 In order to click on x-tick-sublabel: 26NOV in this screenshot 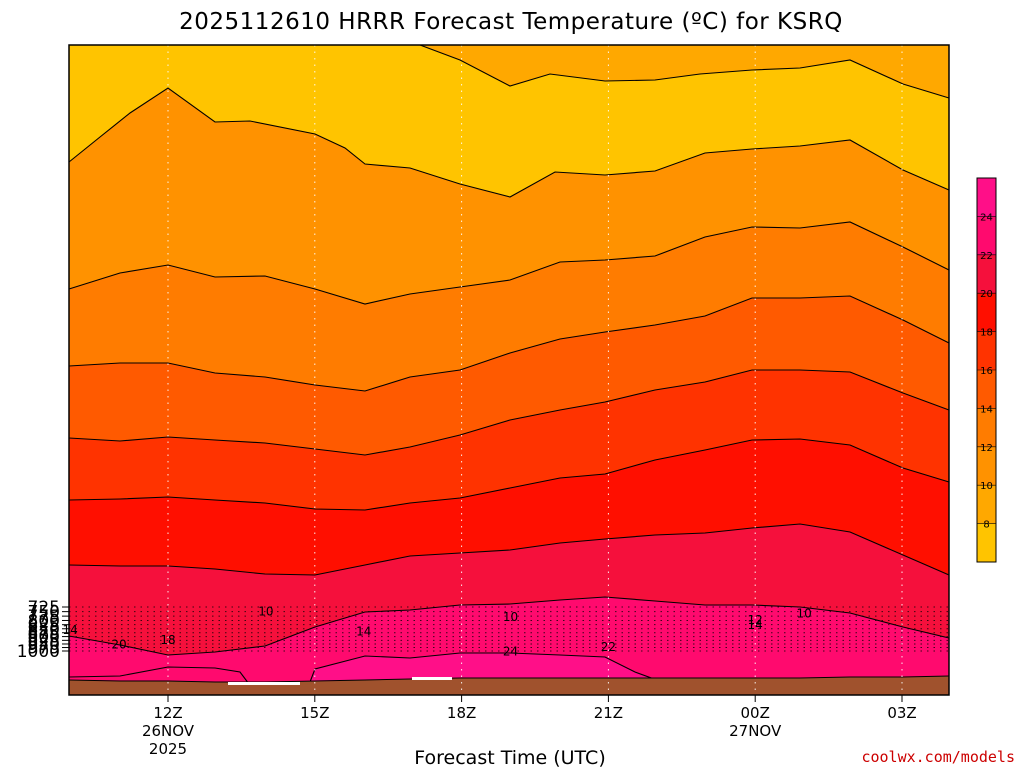, I will do `click(168, 731)`.